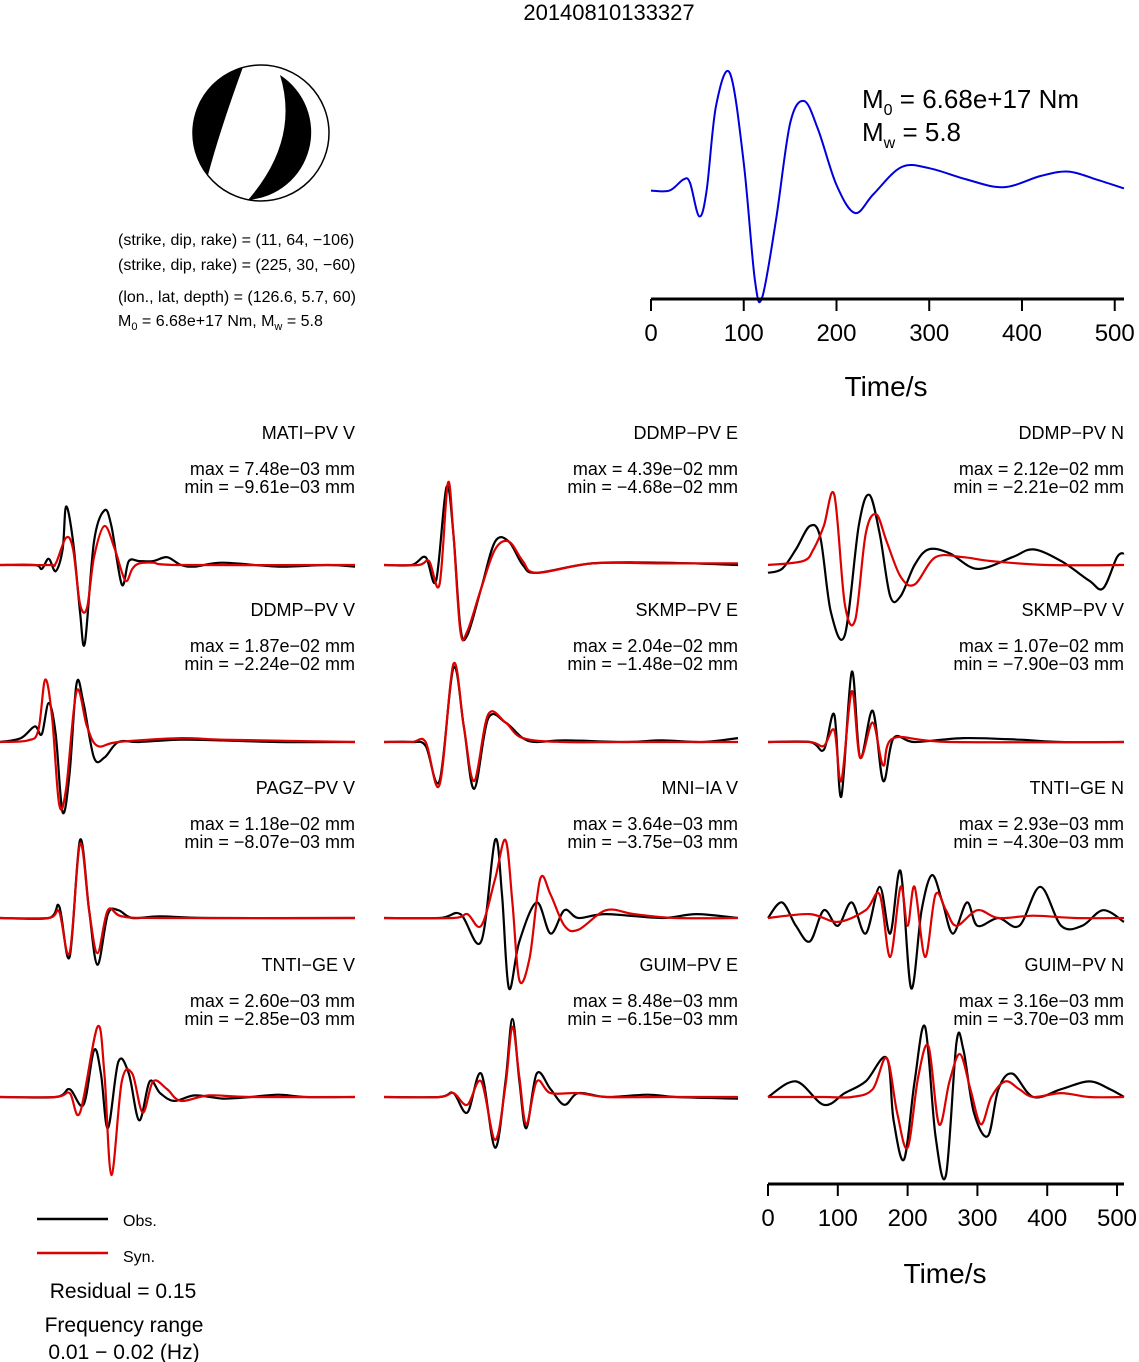 The image size is (1139, 1362). What do you see at coordinates (1074, 965) in the screenshot?
I see `station-label: GUIM−PV N` at bounding box center [1074, 965].